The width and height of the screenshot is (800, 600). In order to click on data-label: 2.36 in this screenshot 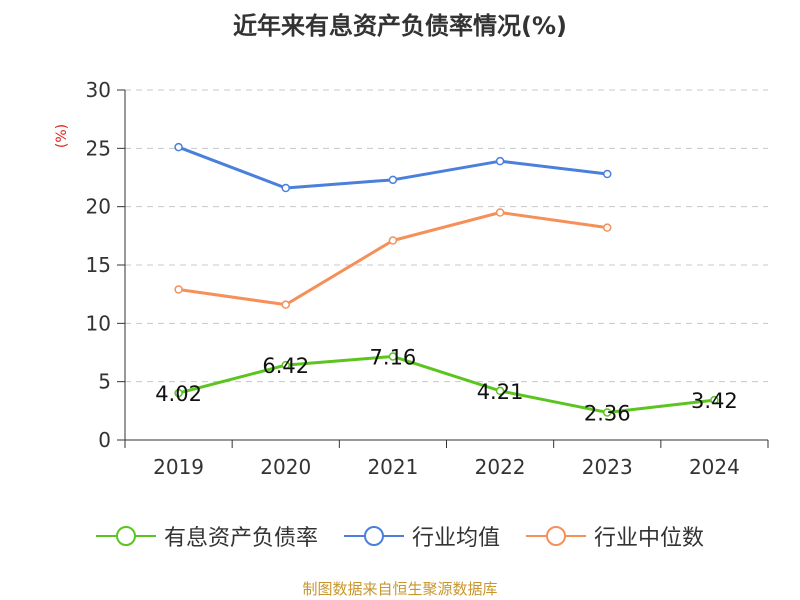, I will do `click(607, 413)`.